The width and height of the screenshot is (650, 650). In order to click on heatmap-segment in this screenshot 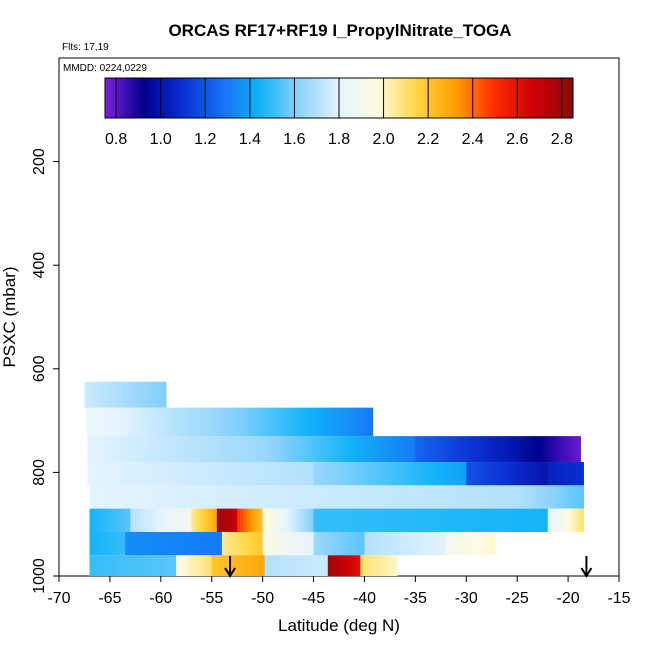, I will do `click(405, 543)`.